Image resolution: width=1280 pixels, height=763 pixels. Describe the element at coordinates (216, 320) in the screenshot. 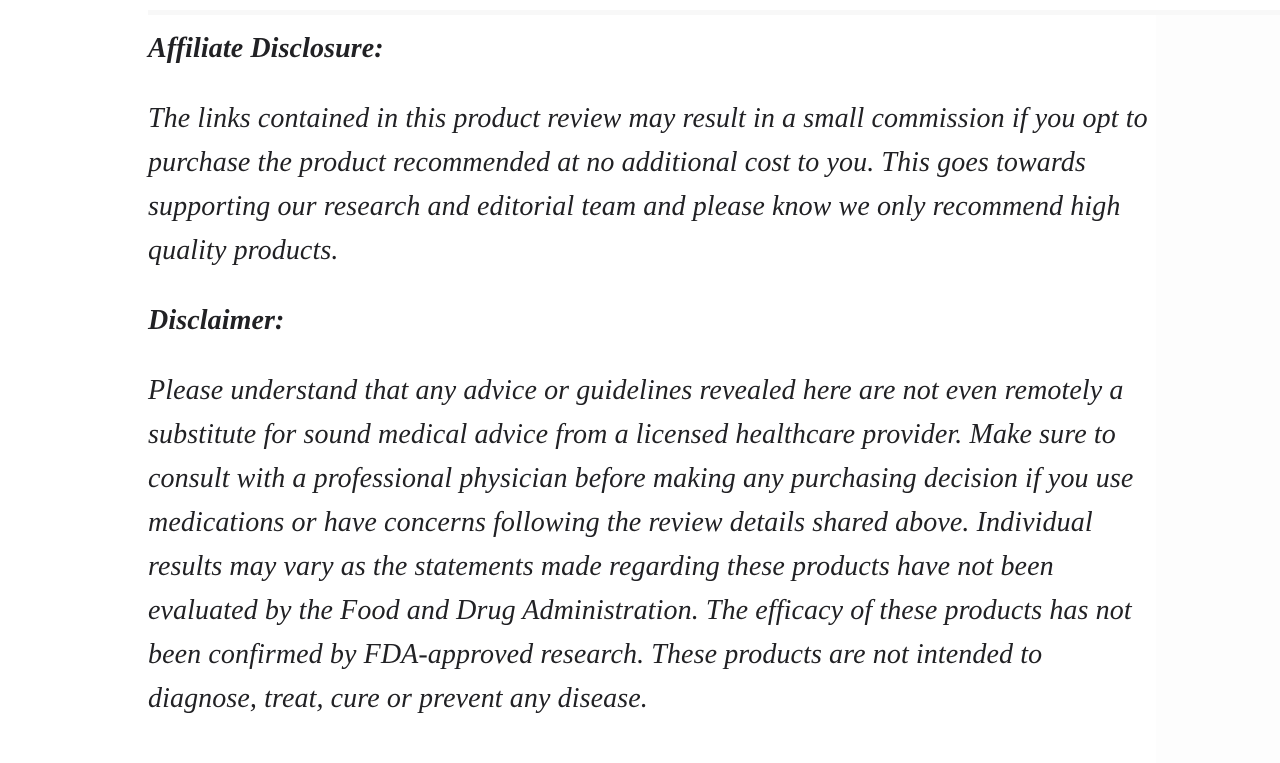

I see `disclaimer-heading: Disclaimer:` at that location.